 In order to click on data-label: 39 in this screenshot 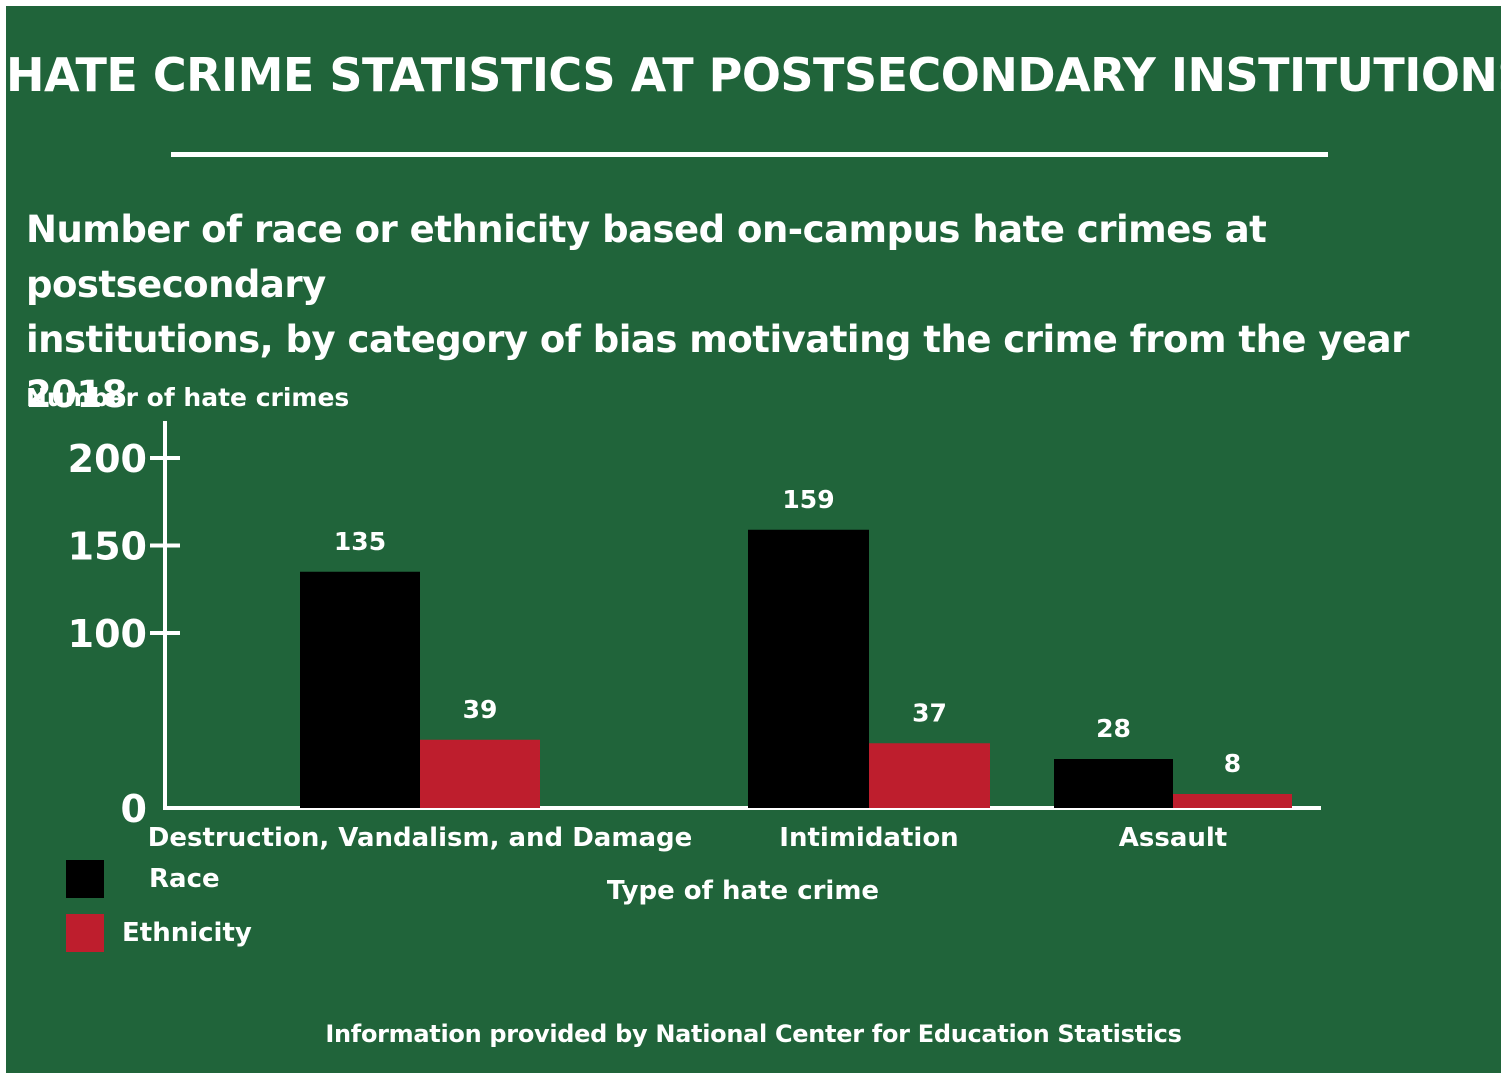, I will do `click(480, 709)`.